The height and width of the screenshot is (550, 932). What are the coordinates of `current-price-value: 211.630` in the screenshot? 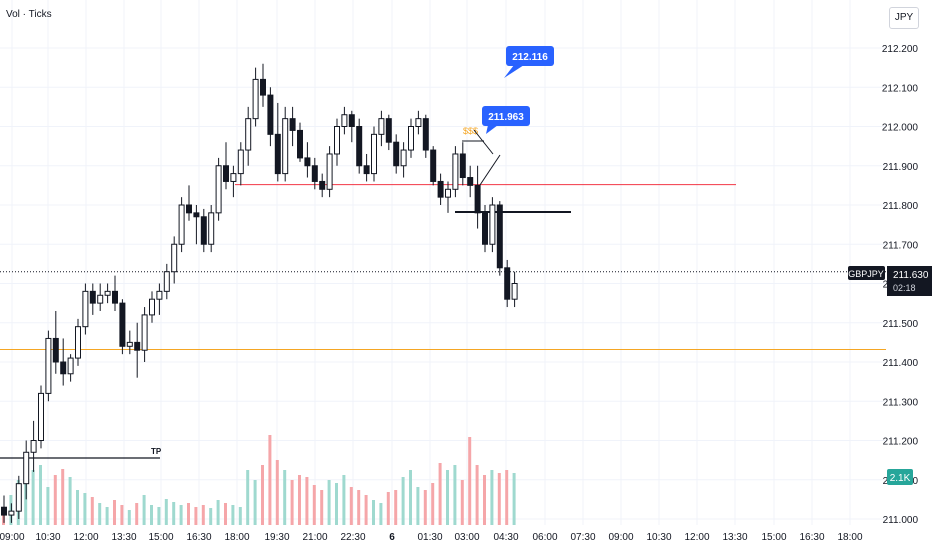 It's located at (911, 275).